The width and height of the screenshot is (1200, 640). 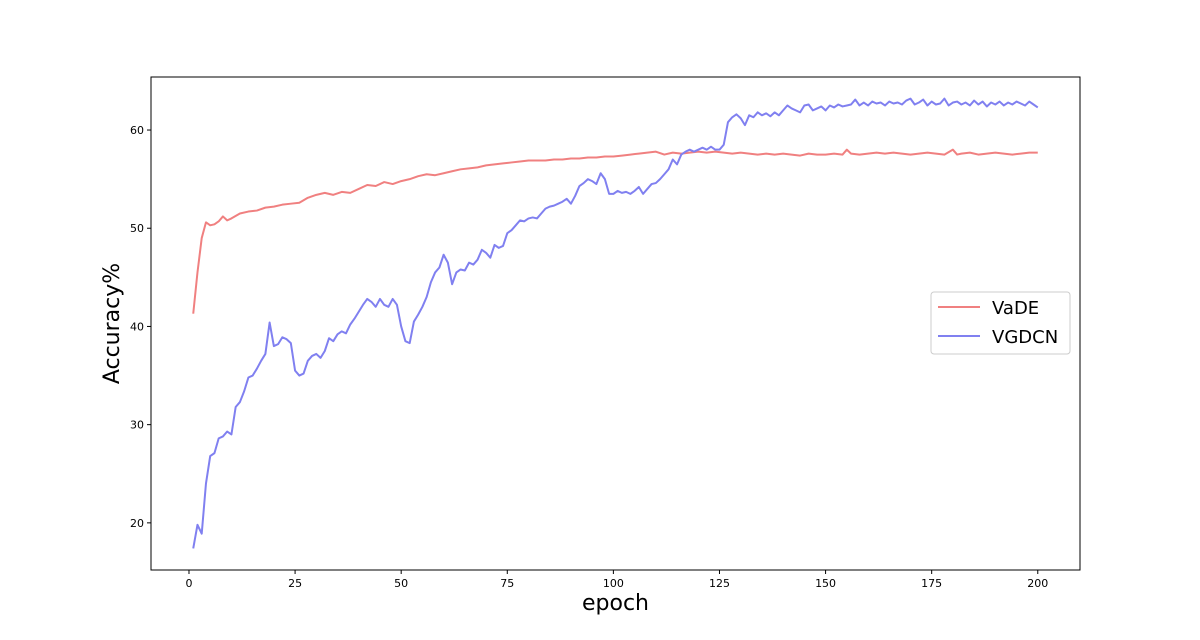 What do you see at coordinates (188, 583) in the screenshot?
I see `x-tick-label: 0` at bounding box center [188, 583].